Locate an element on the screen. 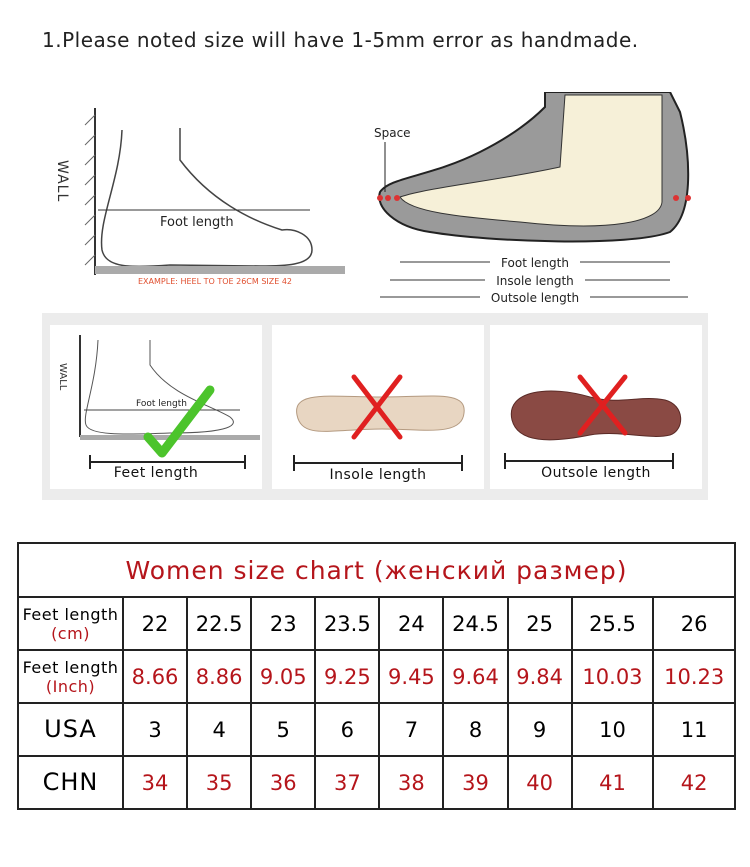  size-cell: 41 is located at coordinates (612, 782).